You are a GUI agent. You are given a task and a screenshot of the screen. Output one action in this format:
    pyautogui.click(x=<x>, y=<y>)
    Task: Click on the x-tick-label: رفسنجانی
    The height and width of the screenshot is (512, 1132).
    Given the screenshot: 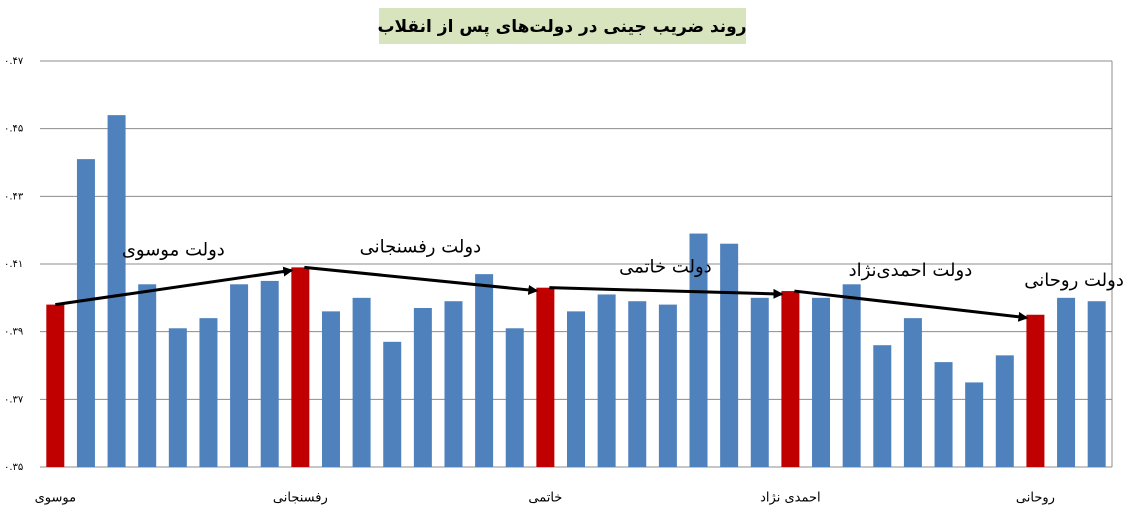 What is the action you would take?
    pyautogui.click(x=300, y=498)
    